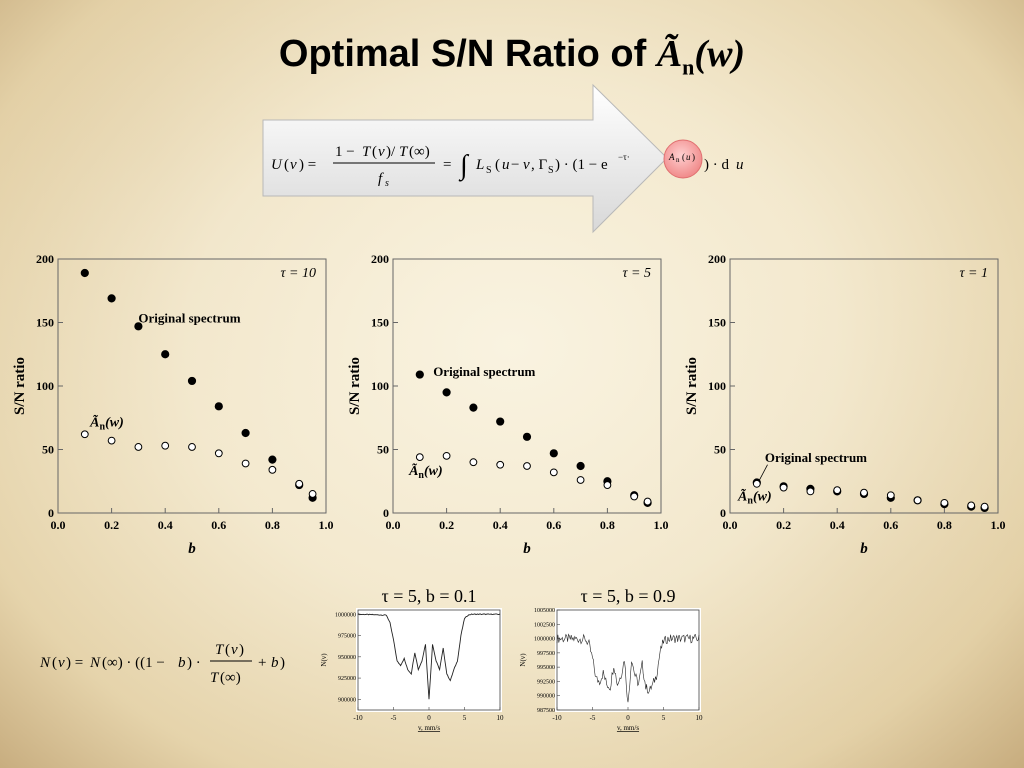  Describe the element at coordinates (627, 596) in the screenshot. I see `spectrum-title: τ = 5, b = 0.9` at that location.